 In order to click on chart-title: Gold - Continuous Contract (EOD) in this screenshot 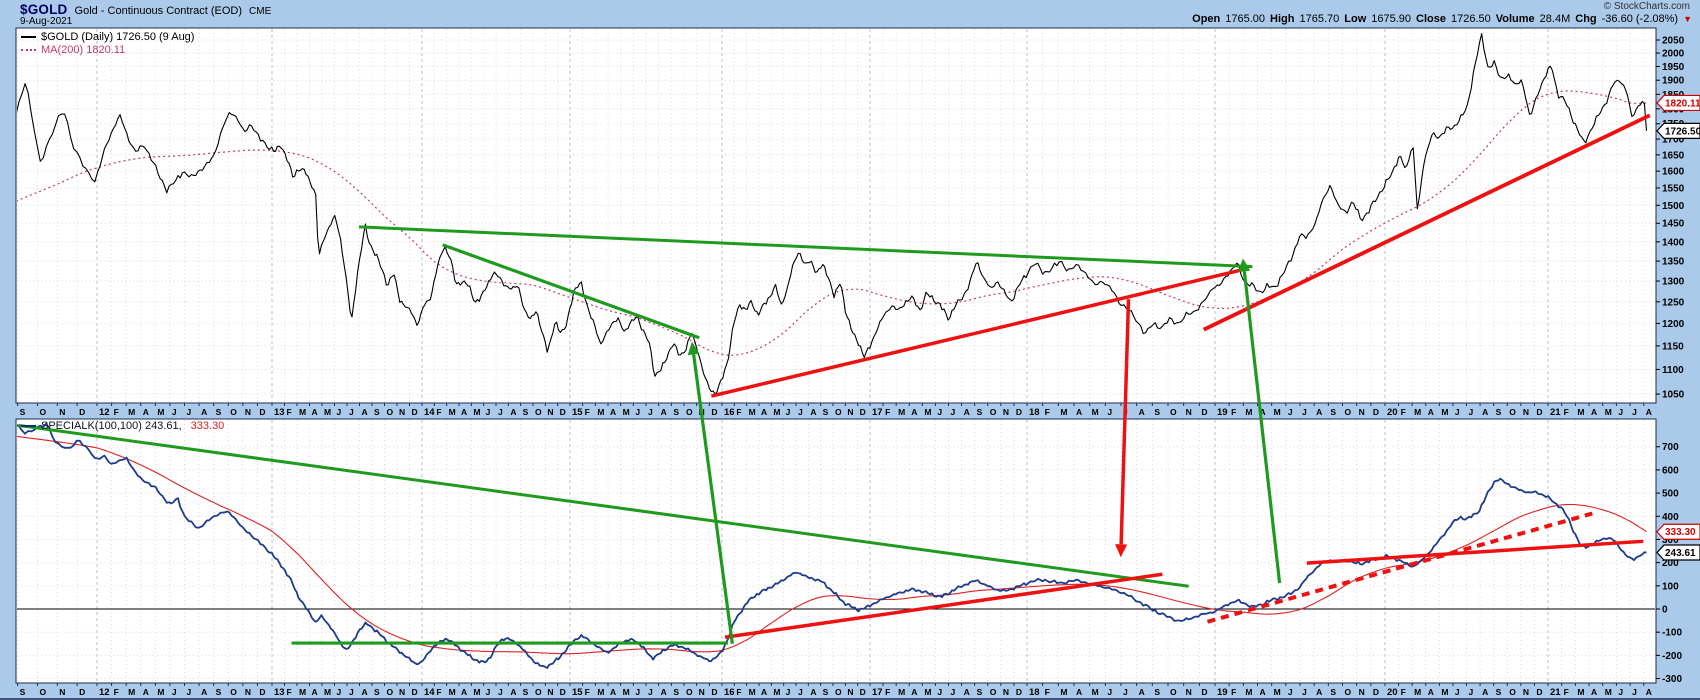, I will do `click(158, 11)`.